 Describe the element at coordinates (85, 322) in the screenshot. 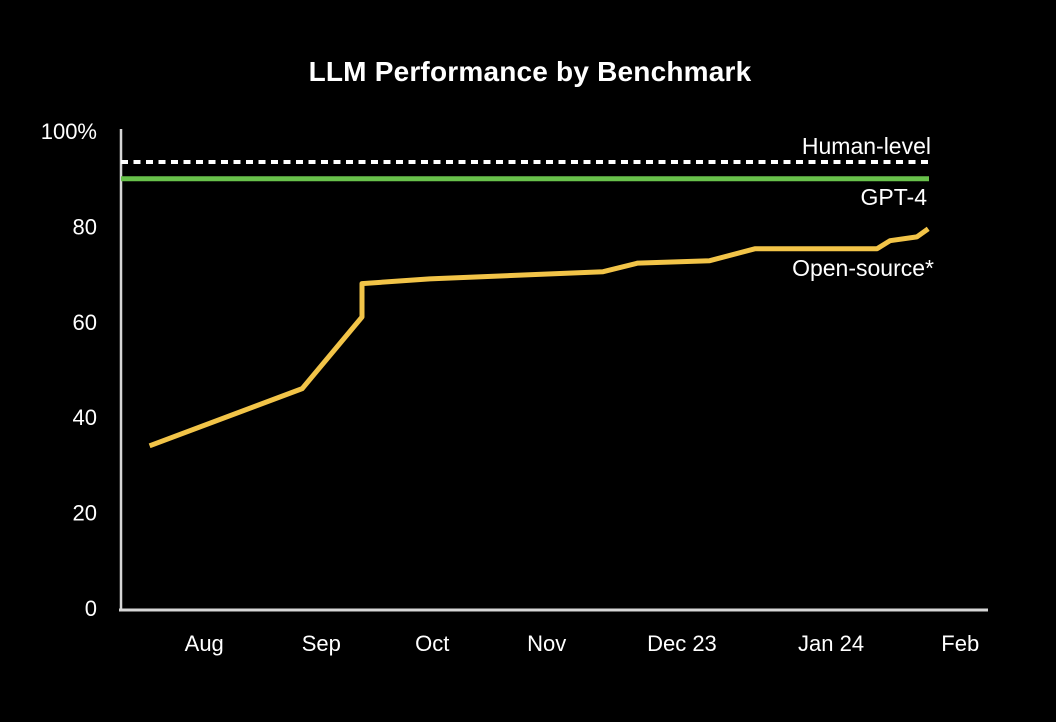

I see `y-tick-label: 60` at that location.